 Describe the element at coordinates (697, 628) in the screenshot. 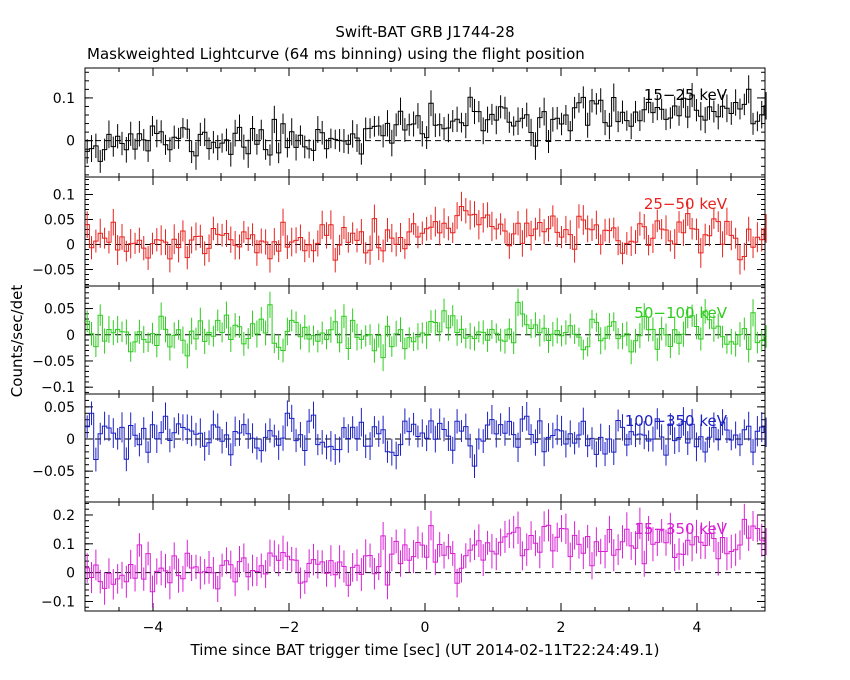

I see `x-tick-label: 4` at that location.